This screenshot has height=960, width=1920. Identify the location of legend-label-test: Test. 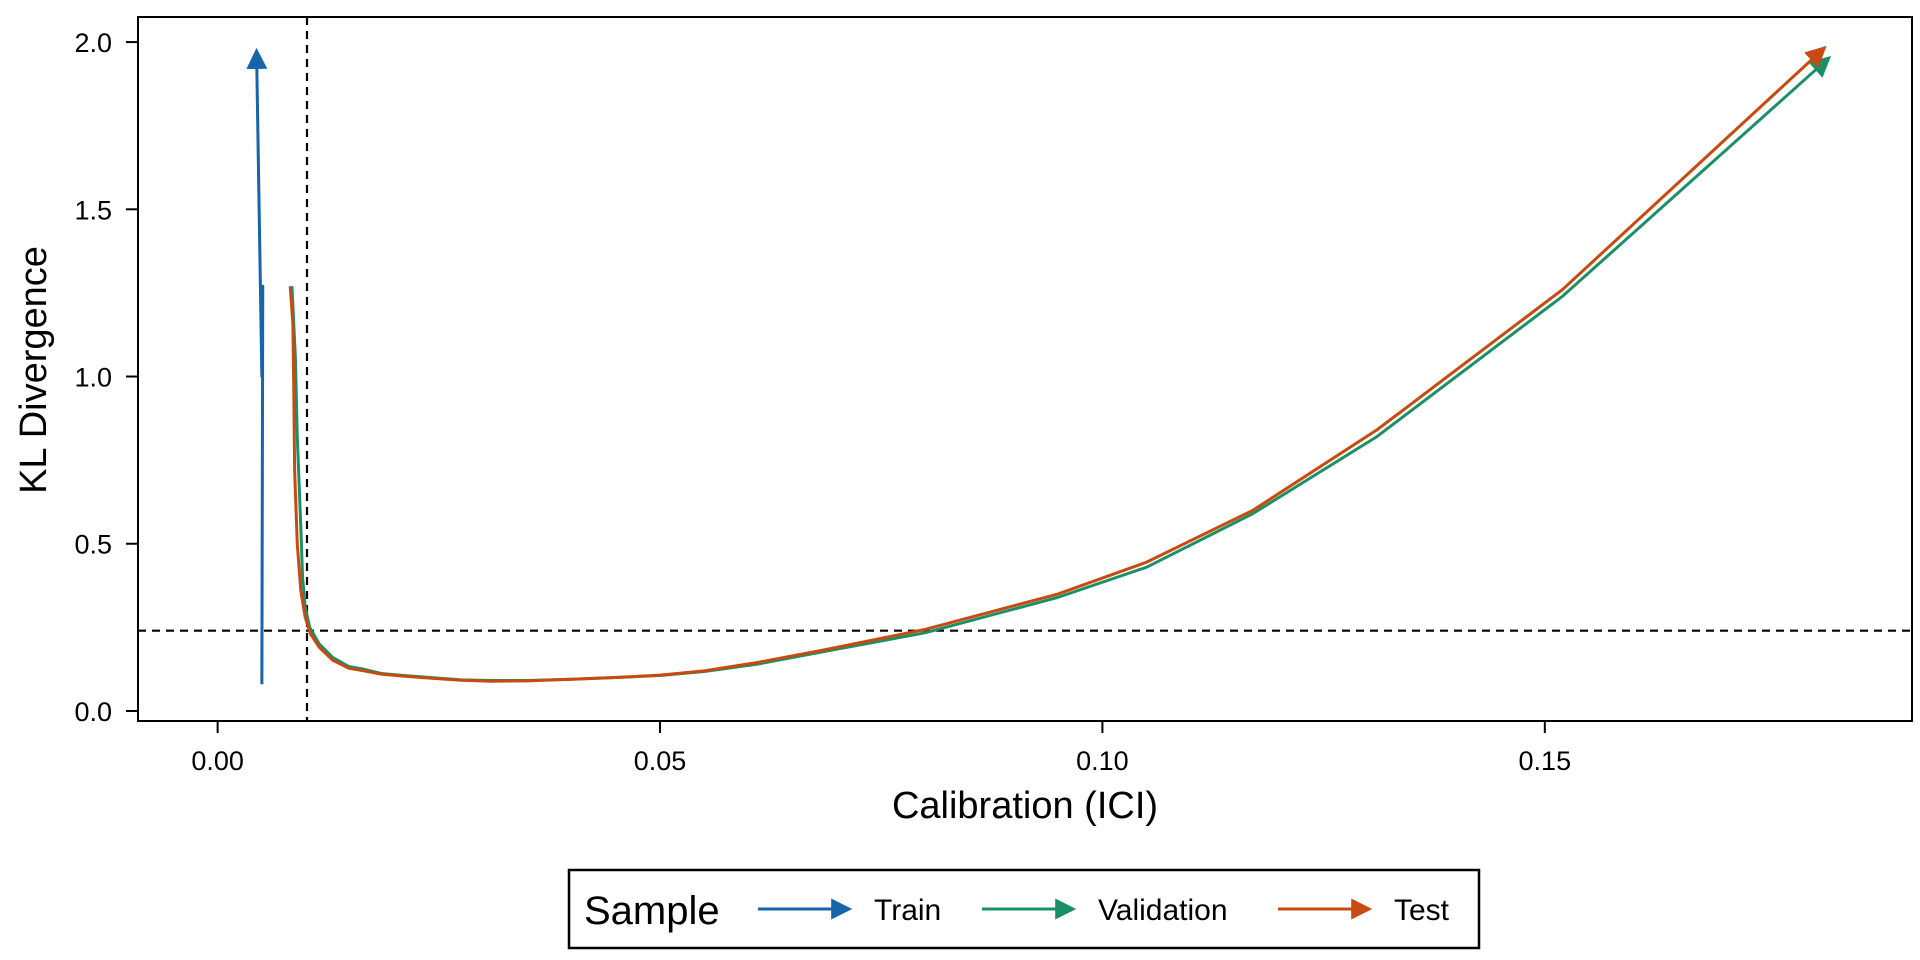
(1422, 910).